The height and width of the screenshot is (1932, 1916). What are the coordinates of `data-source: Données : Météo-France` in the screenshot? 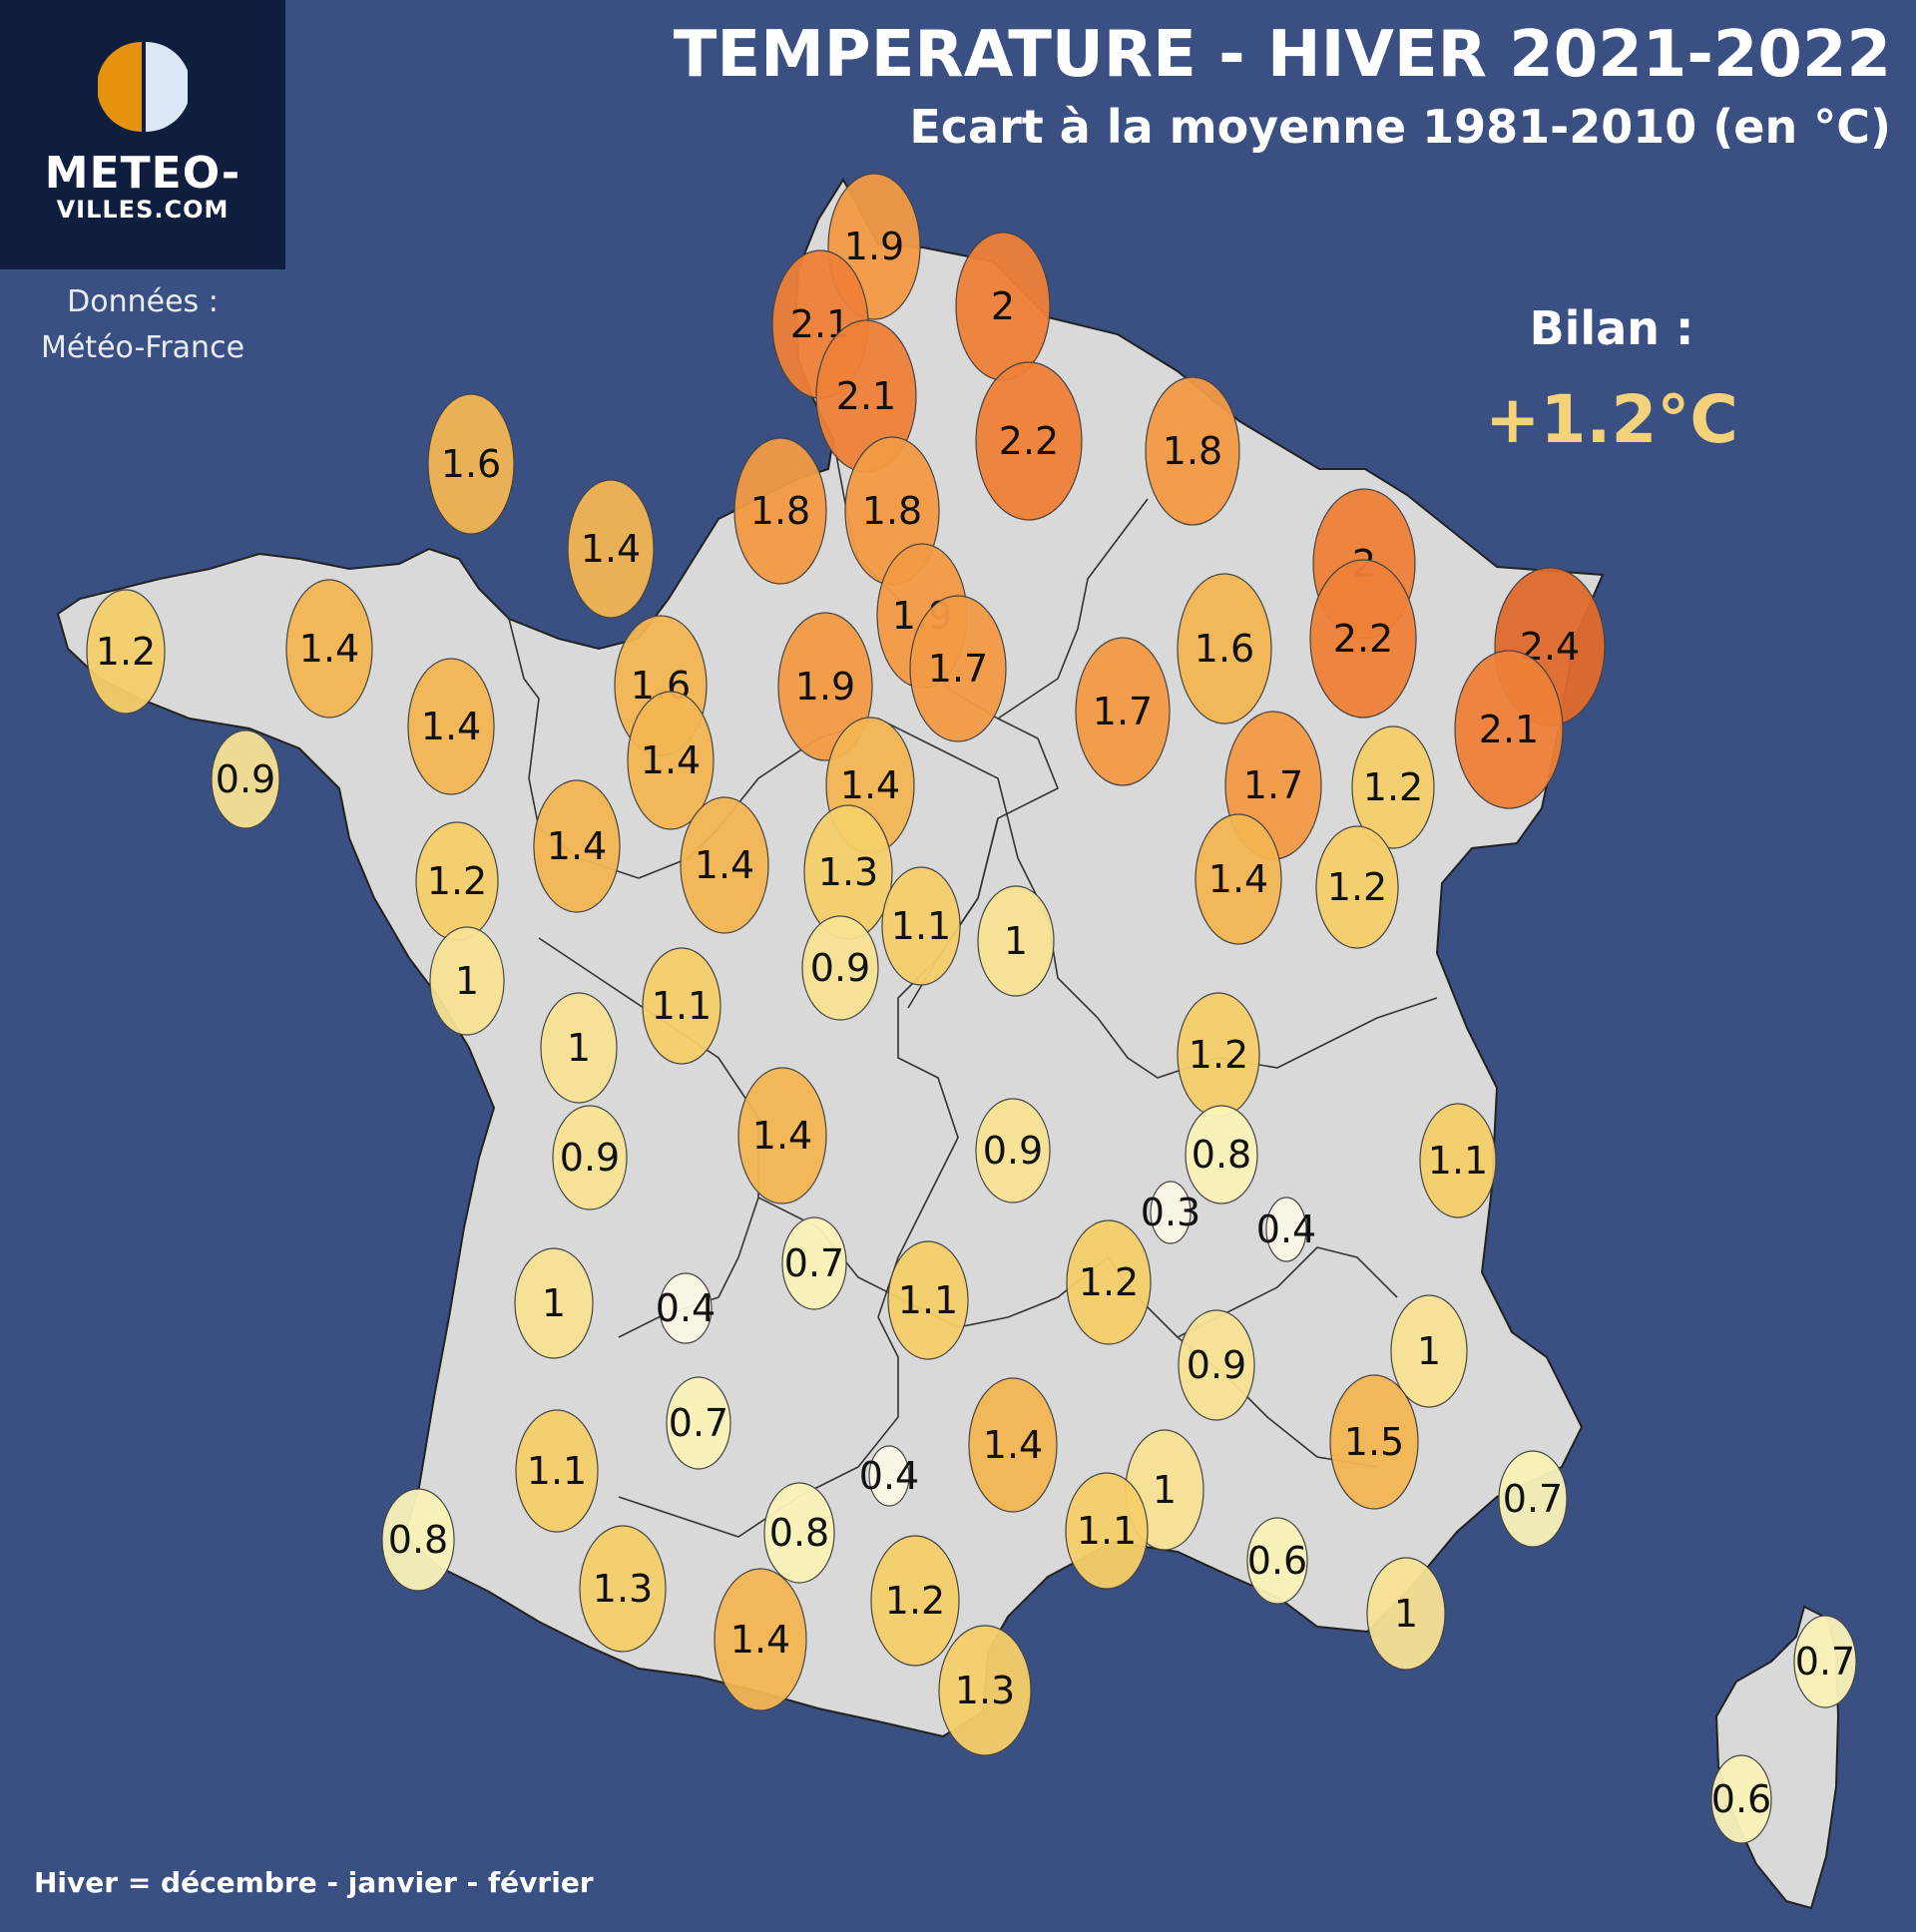 It's located at (142, 325).